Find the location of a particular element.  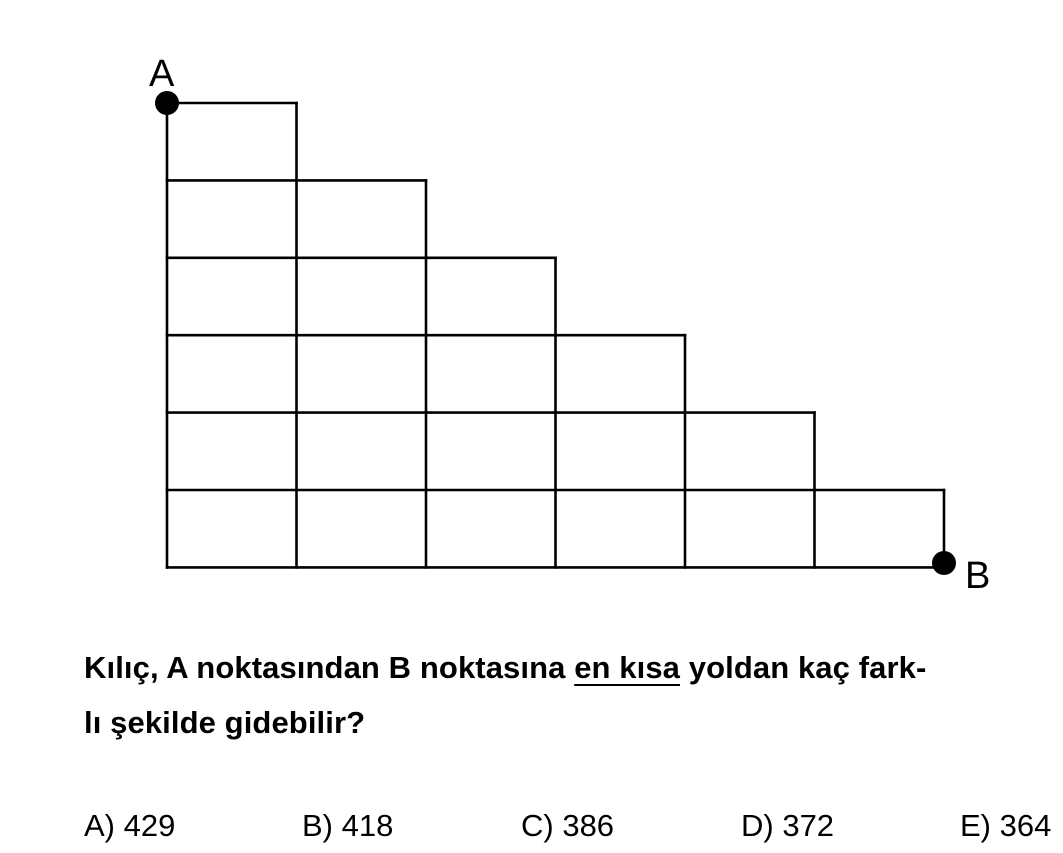

option-a: A) 429 is located at coordinates (130, 825).